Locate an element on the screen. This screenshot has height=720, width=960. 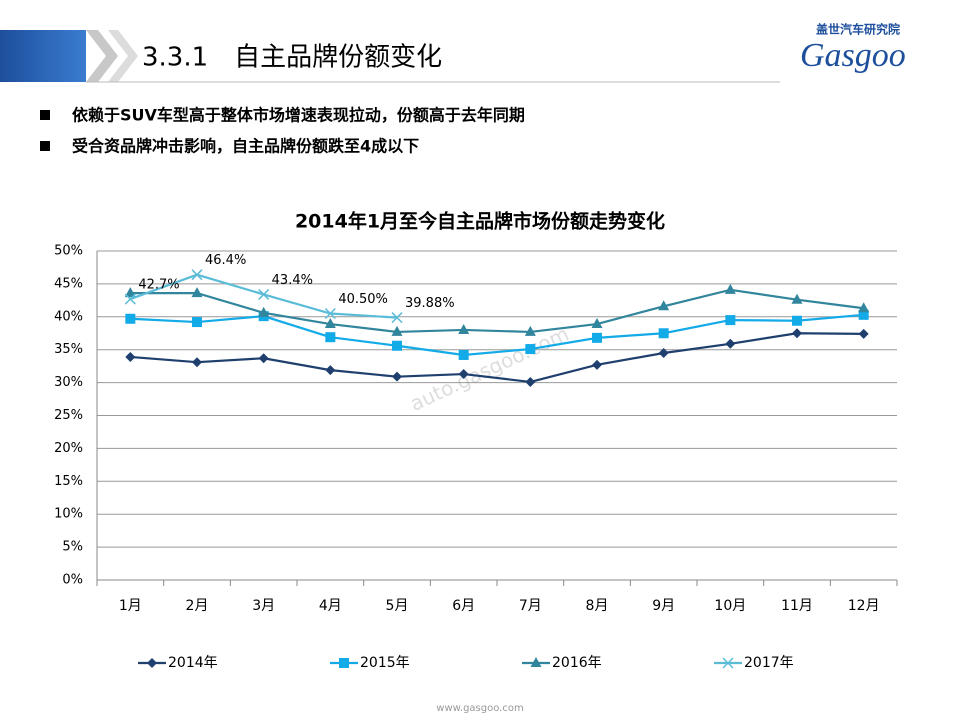
x-tick-label: 11月 is located at coordinates (797, 606).